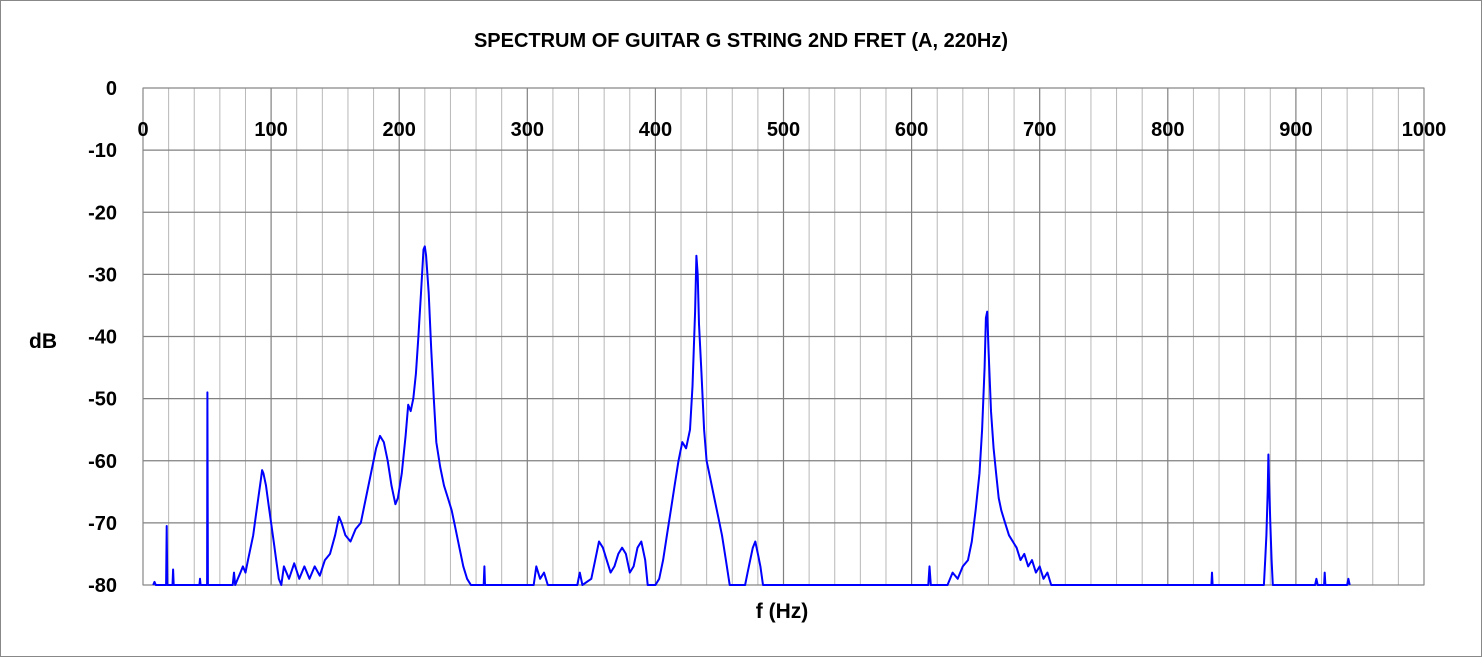  I want to click on y-axis-label: dB, so click(43, 341).